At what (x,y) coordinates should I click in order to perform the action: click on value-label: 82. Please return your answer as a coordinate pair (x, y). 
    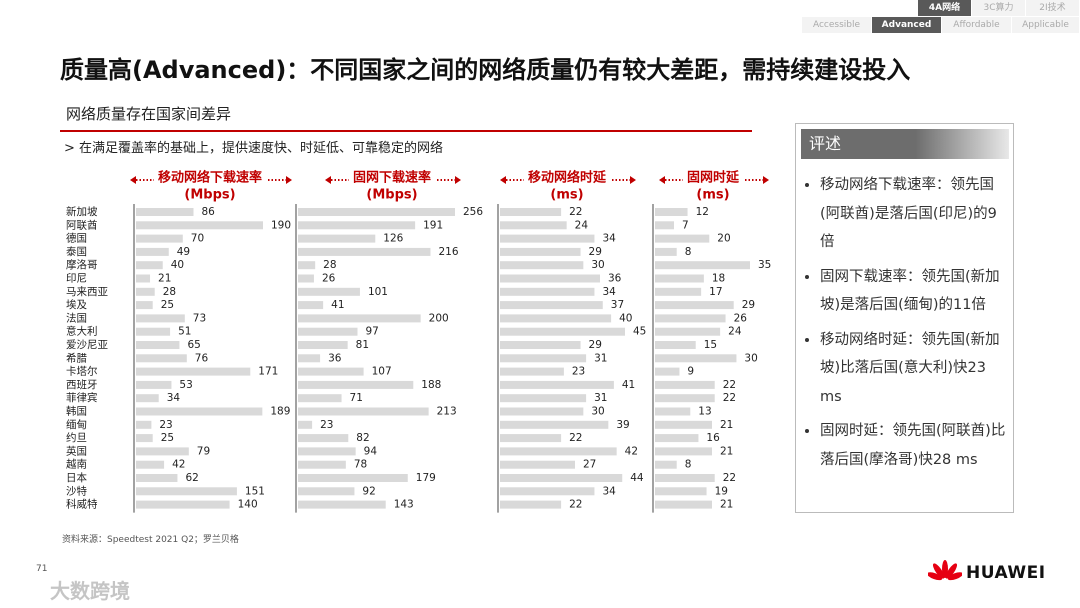
    Looking at the image, I should click on (362, 438).